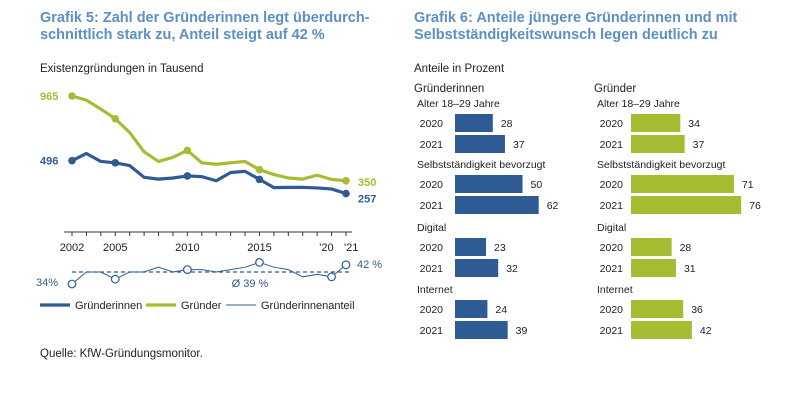 This screenshot has height=402, width=800. What do you see at coordinates (449, 89) in the screenshot?
I see `panel-title: Gründerinnen` at bounding box center [449, 89].